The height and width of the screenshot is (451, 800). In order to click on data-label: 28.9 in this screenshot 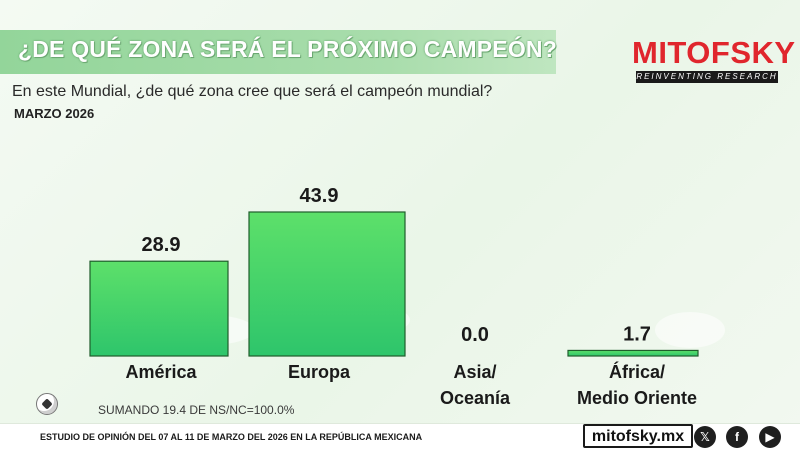, I will do `click(161, 245)`.